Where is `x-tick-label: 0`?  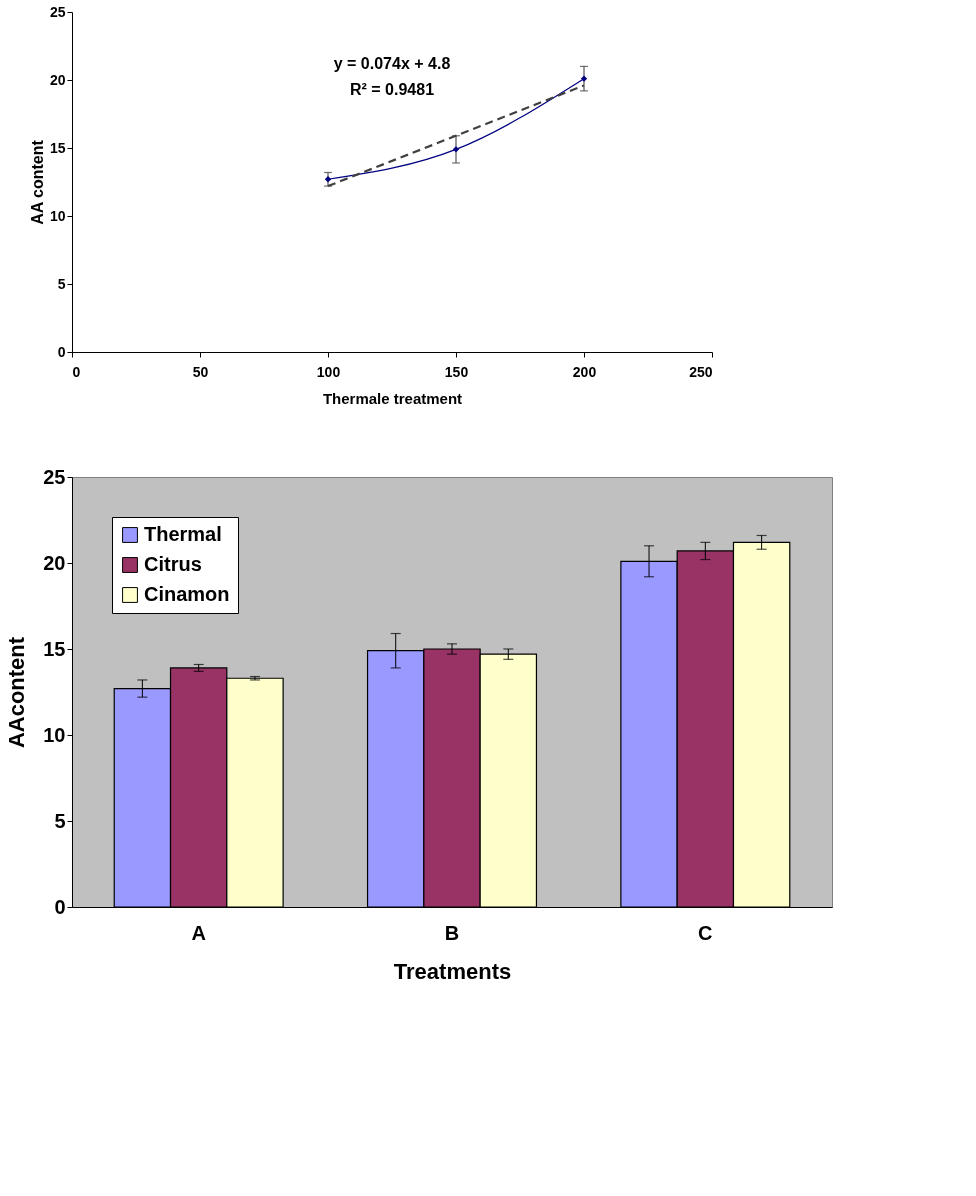
x-tick-label: 0 is located at coordinates (76, 371).